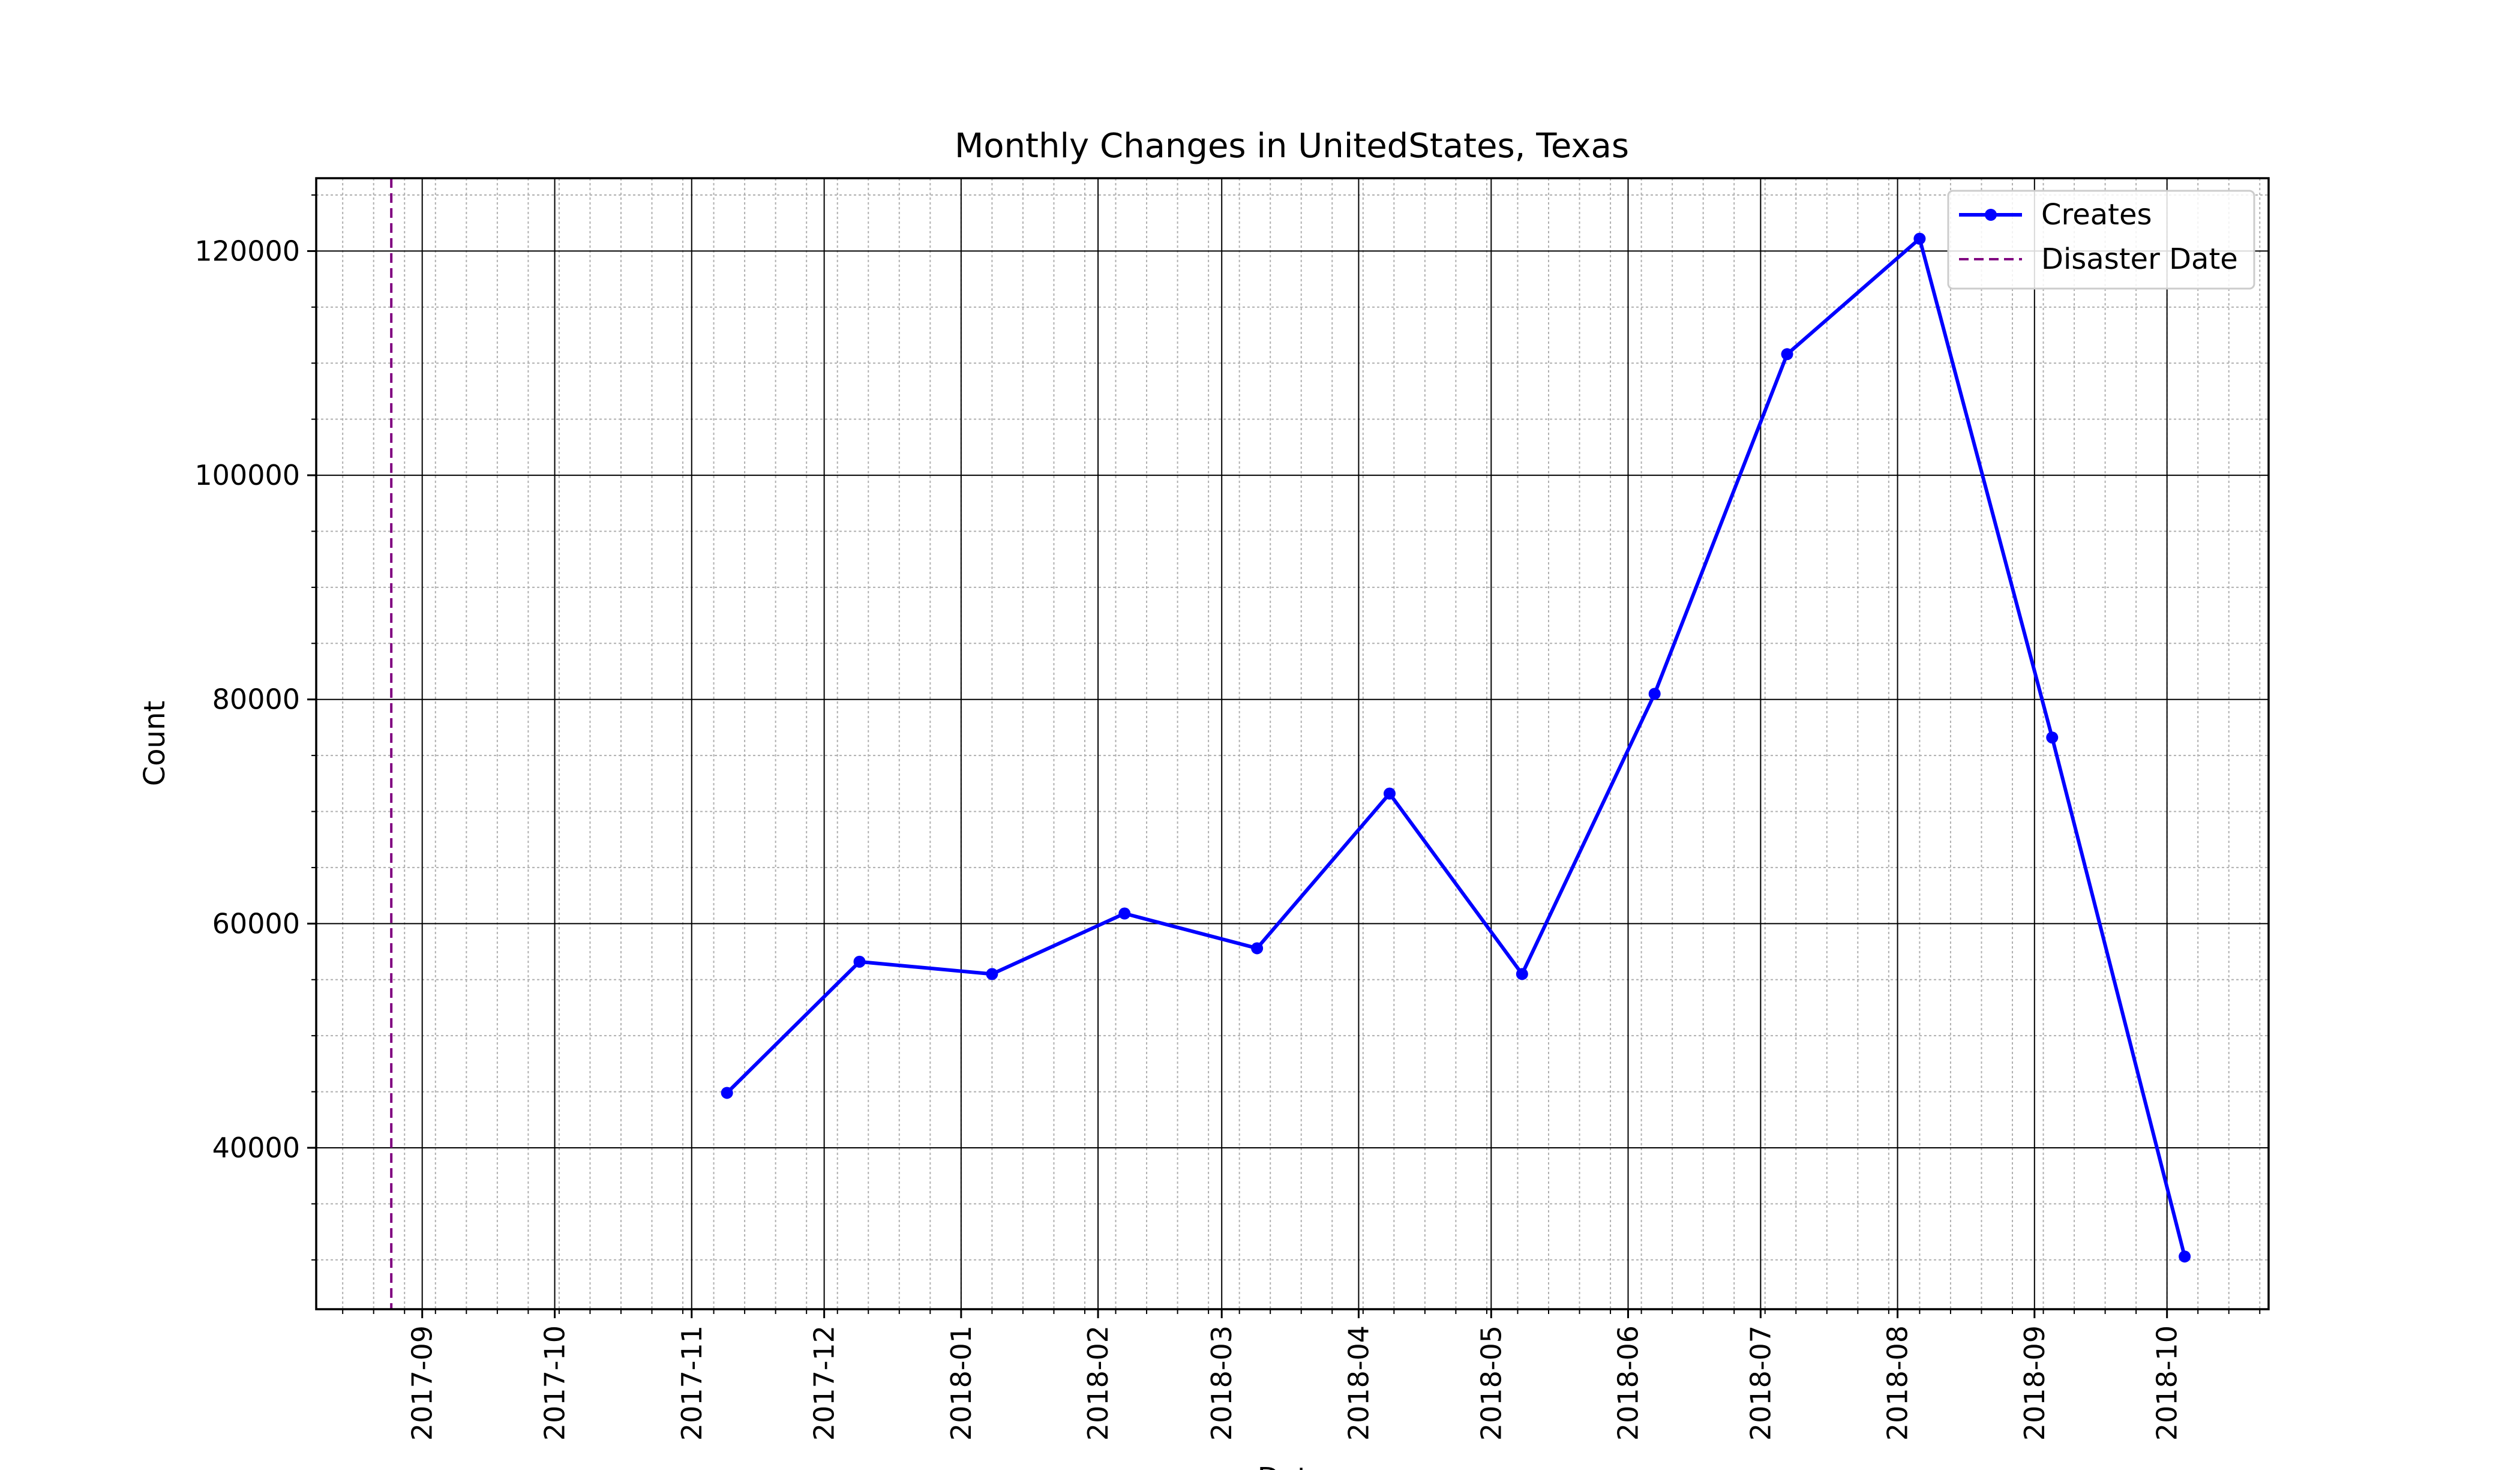 This screenshot has width=2520, height=1470. I want to click on x-tick-label: 2018-04, so click(1359, 1383).